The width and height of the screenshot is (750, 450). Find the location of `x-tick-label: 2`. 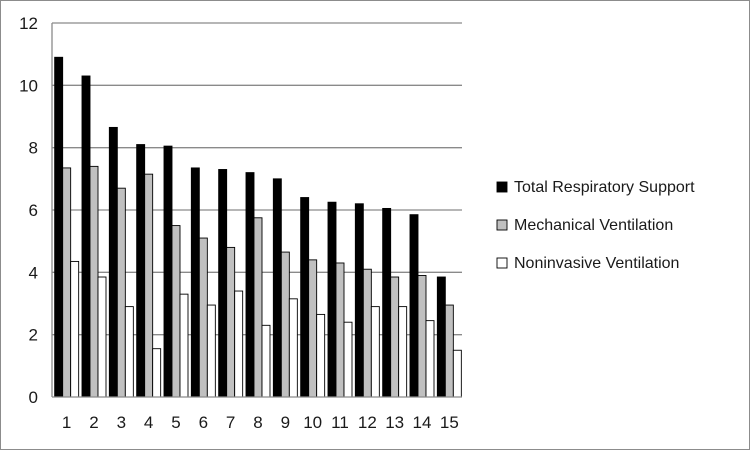

x-tick-label: 2 is located at coordinates (93, 422).